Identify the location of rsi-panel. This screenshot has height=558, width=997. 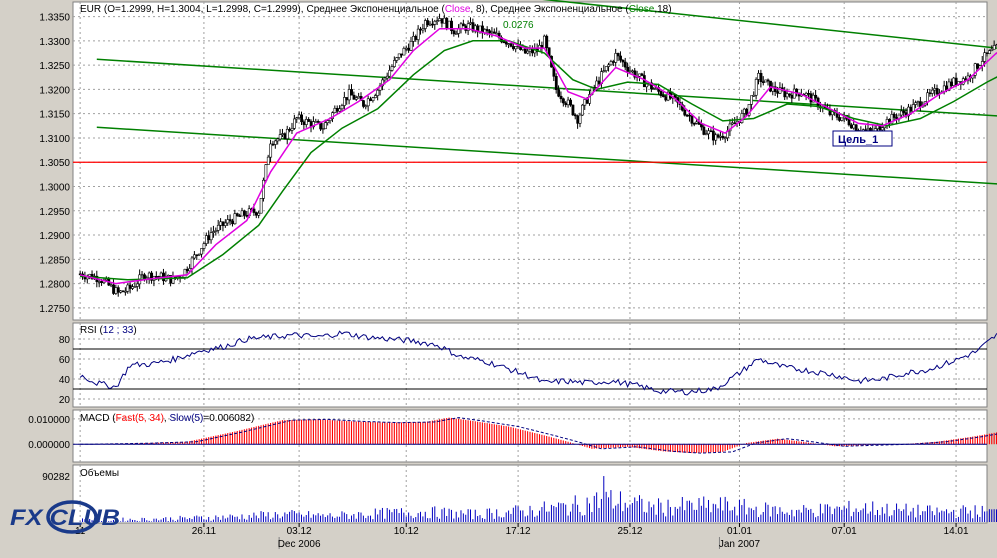
(530, 365).